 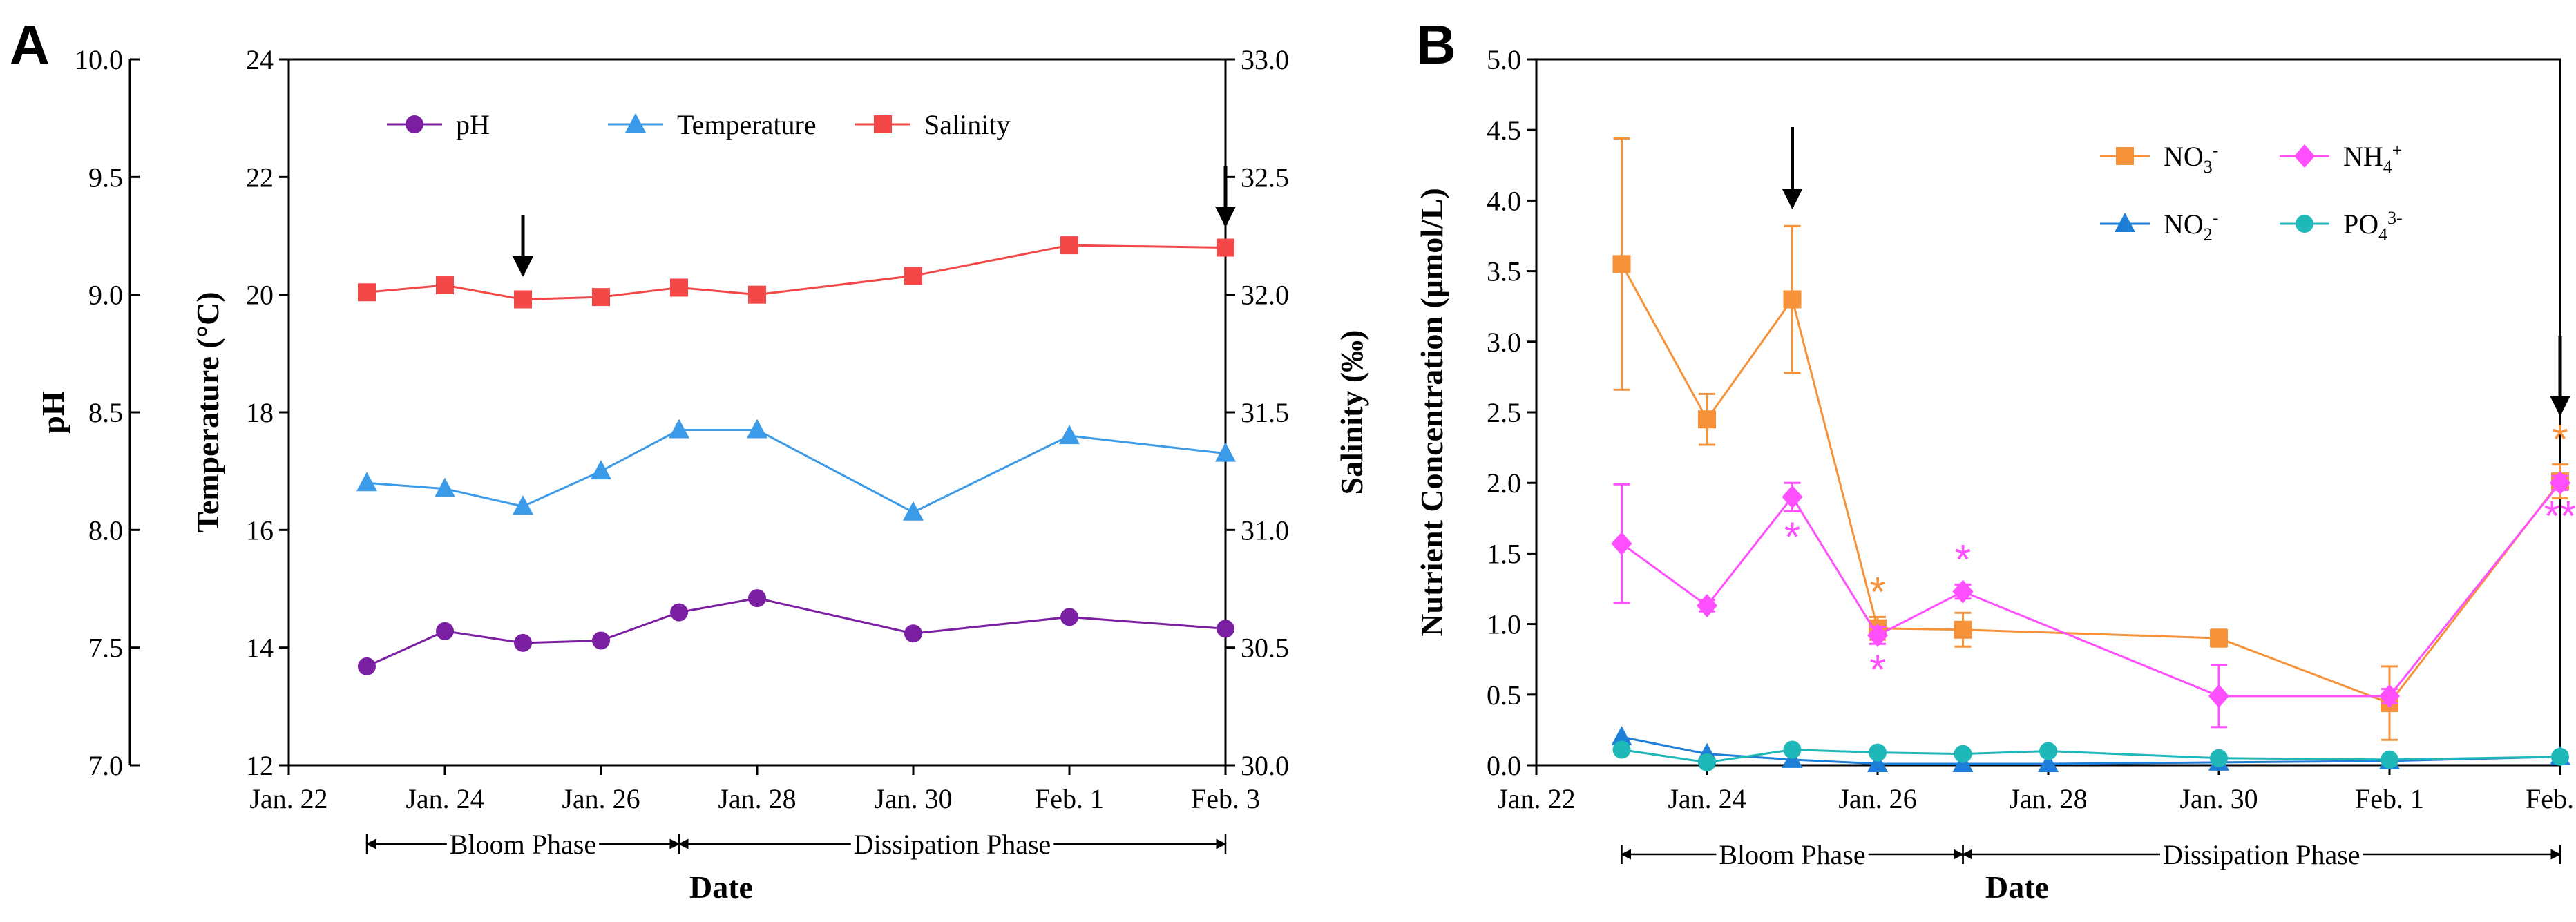 I want to click on temperature-tick-label: 18, so click(x=260, y=412).